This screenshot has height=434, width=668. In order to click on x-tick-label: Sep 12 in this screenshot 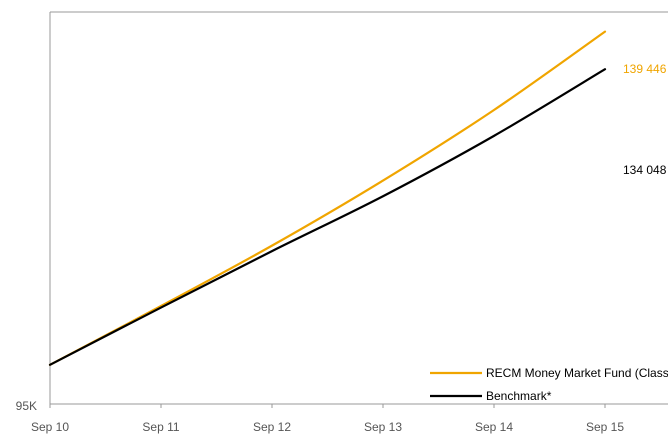, I will do `click(272, 427)`.